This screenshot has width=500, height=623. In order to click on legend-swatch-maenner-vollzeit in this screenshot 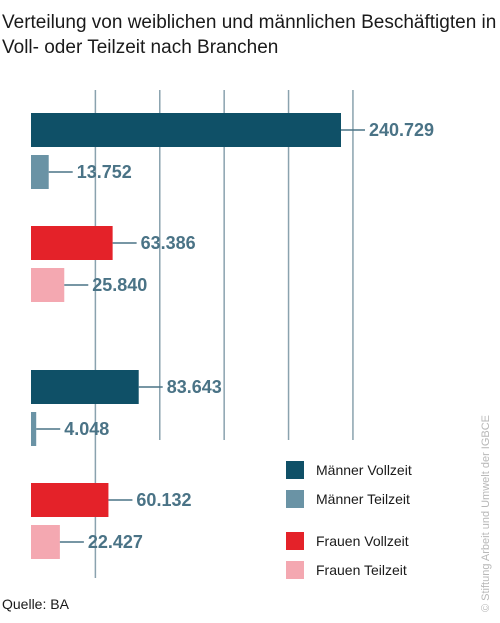, I will do `click(295, 469)`.